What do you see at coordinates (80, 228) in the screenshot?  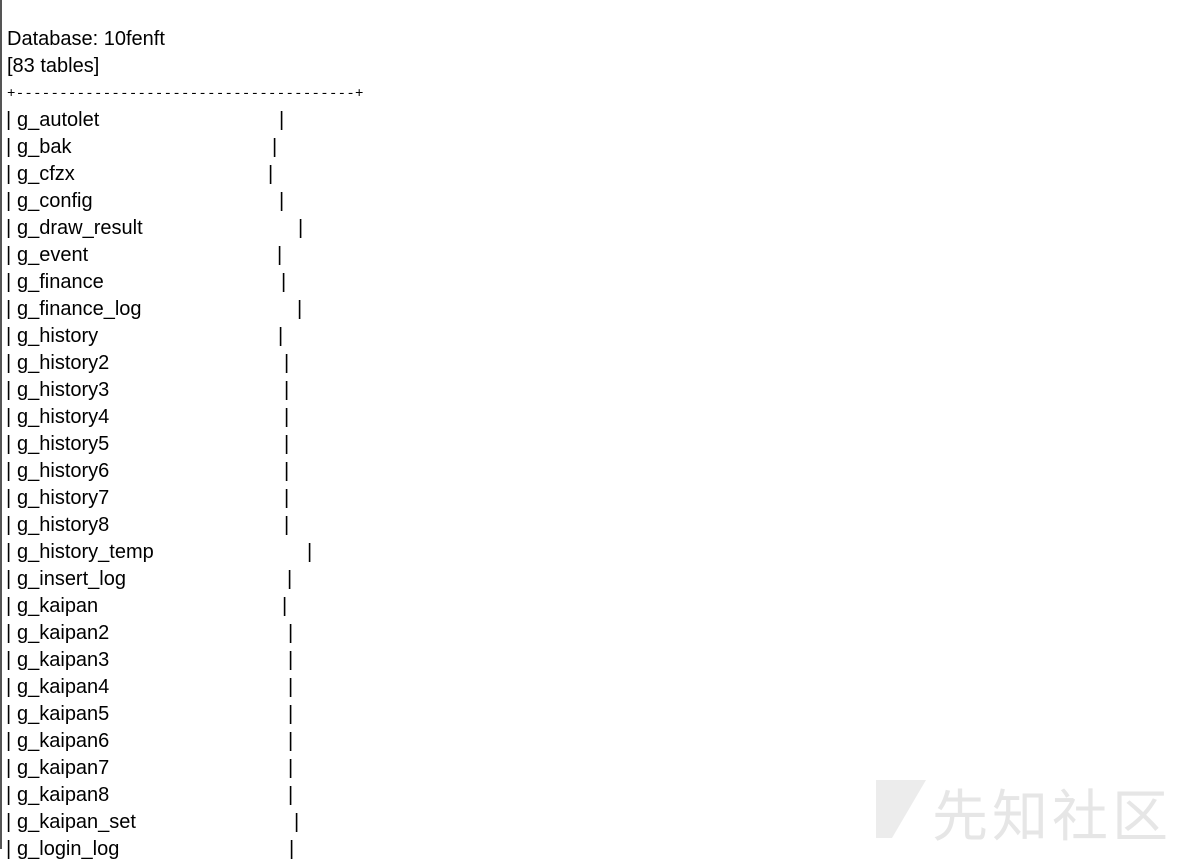 I see `table-name: g_draw_result` at bounding box center [80, 228].